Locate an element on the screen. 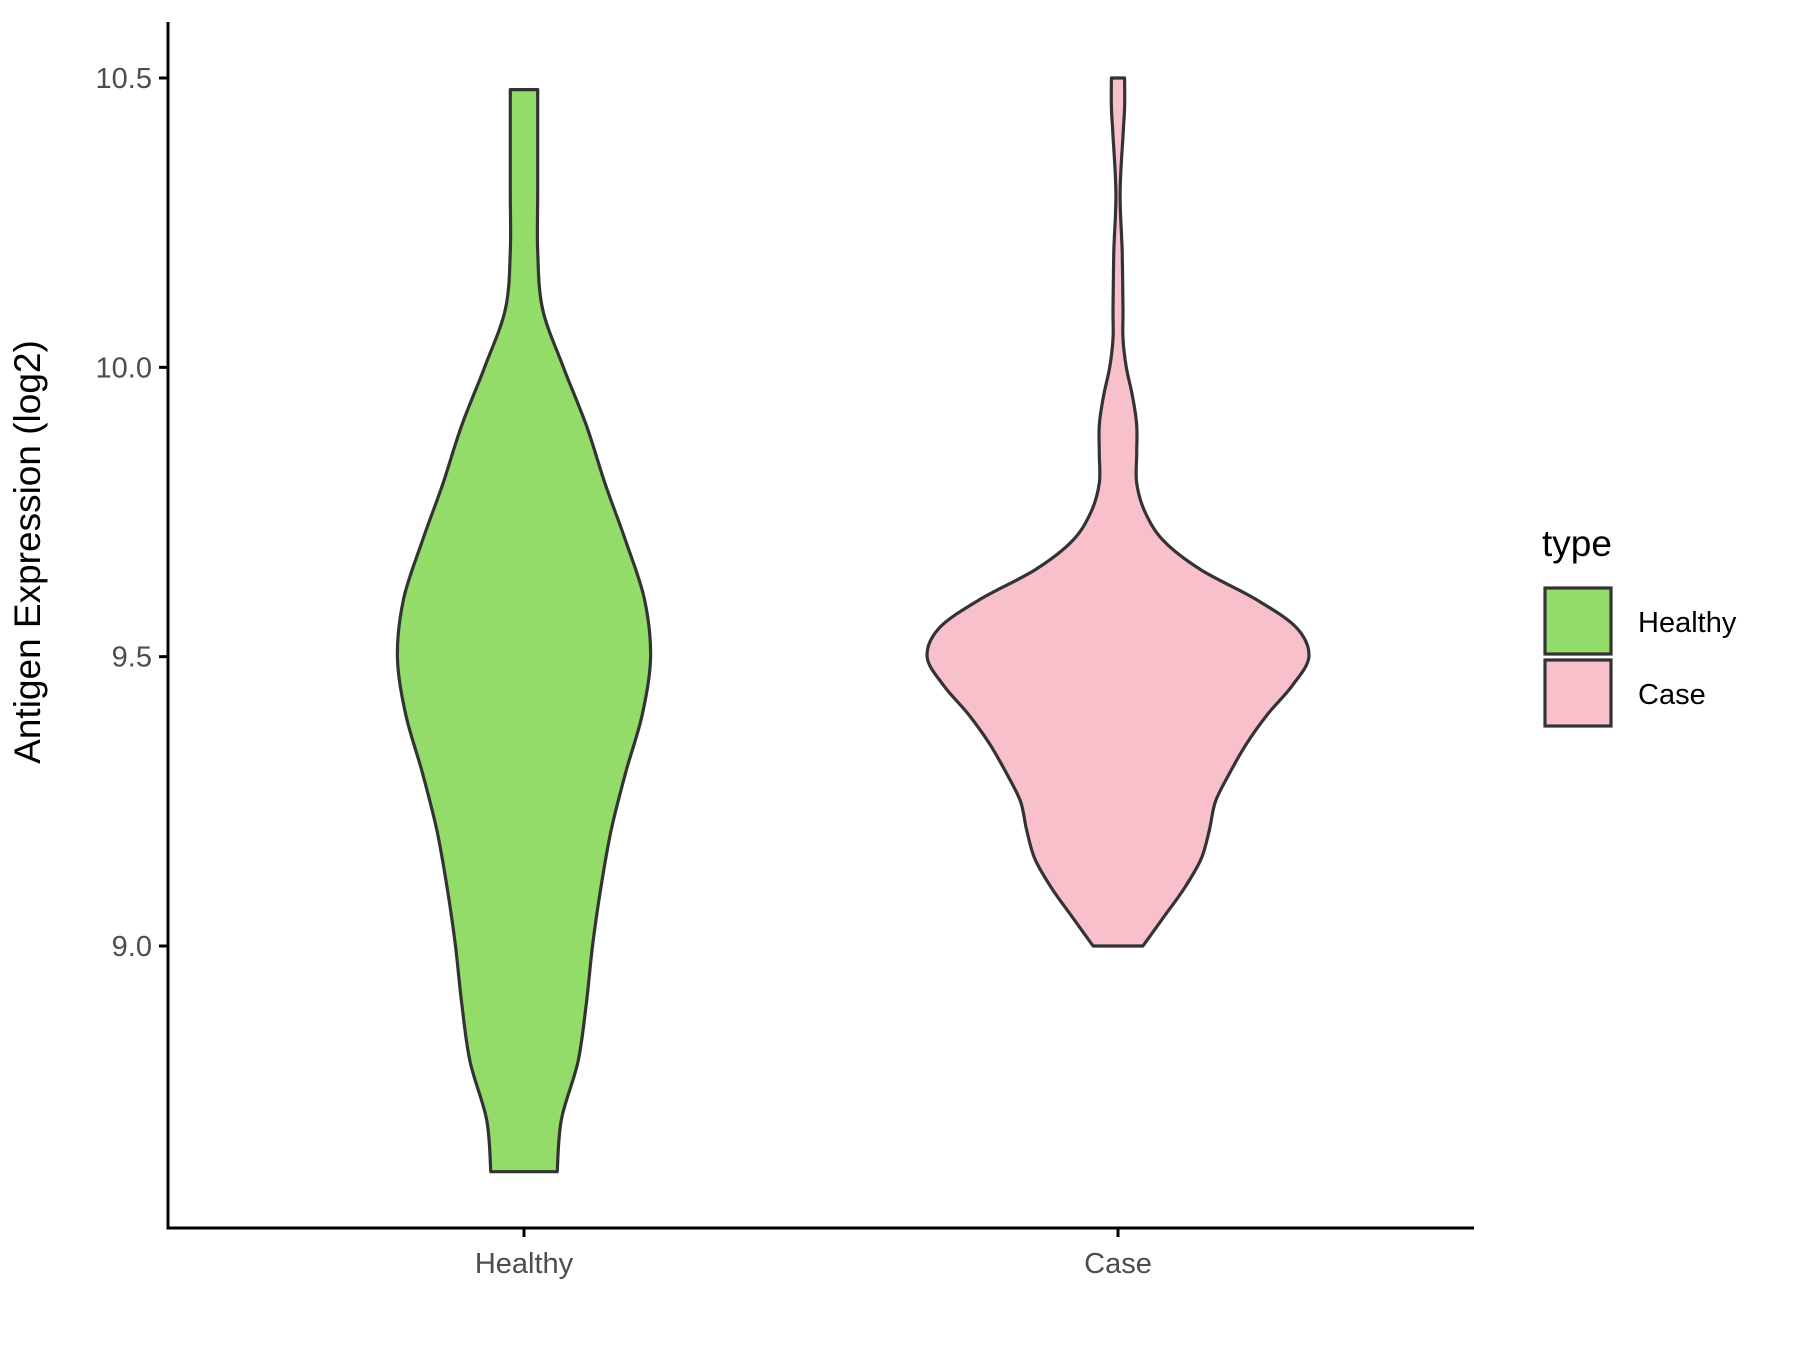  y-tick-label: 9.5 is located at coordinates (132, 658).